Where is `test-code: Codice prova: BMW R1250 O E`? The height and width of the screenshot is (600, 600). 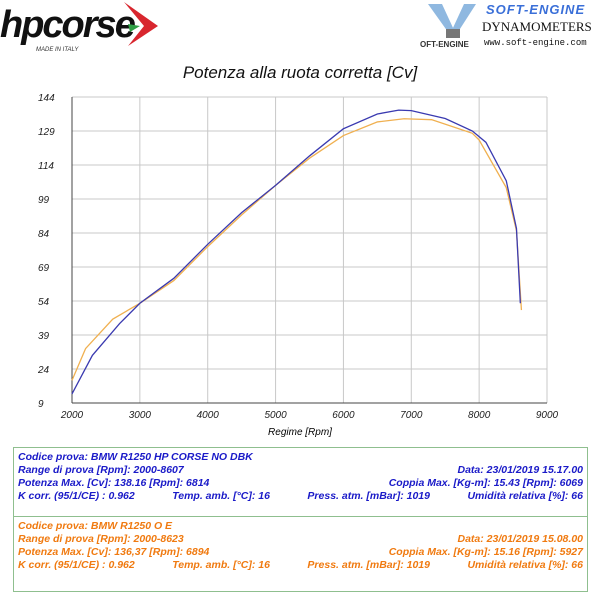 test-code: Codice prova: BMW R1250 O E is located at coordinates (95, 526).